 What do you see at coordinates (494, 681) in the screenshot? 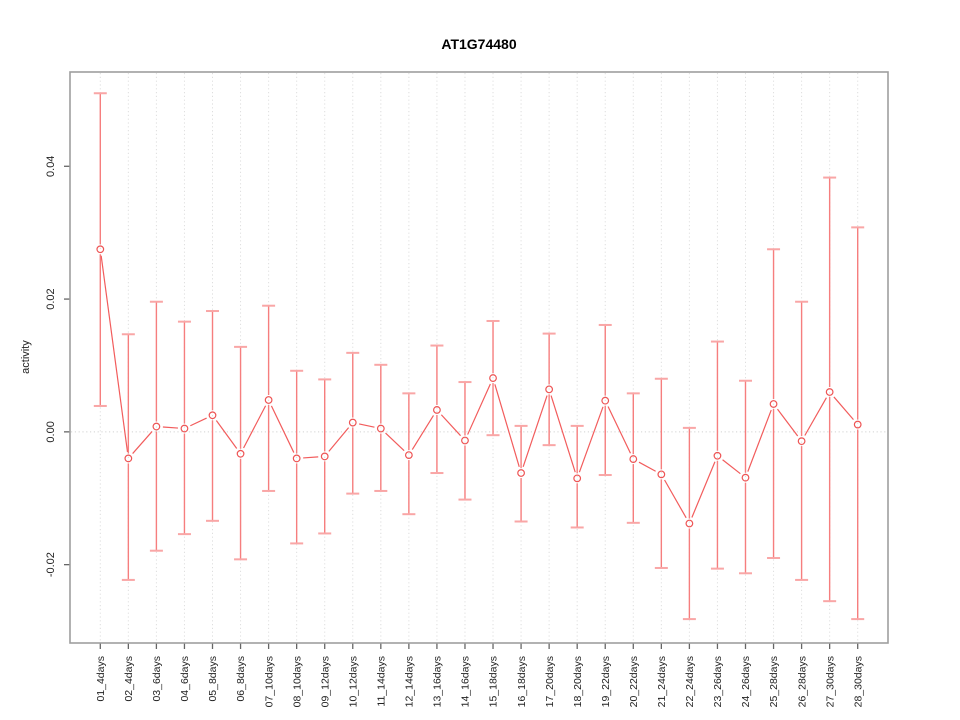
I see `x-tick-label: 15_18days` at bounding box center [494, 681].